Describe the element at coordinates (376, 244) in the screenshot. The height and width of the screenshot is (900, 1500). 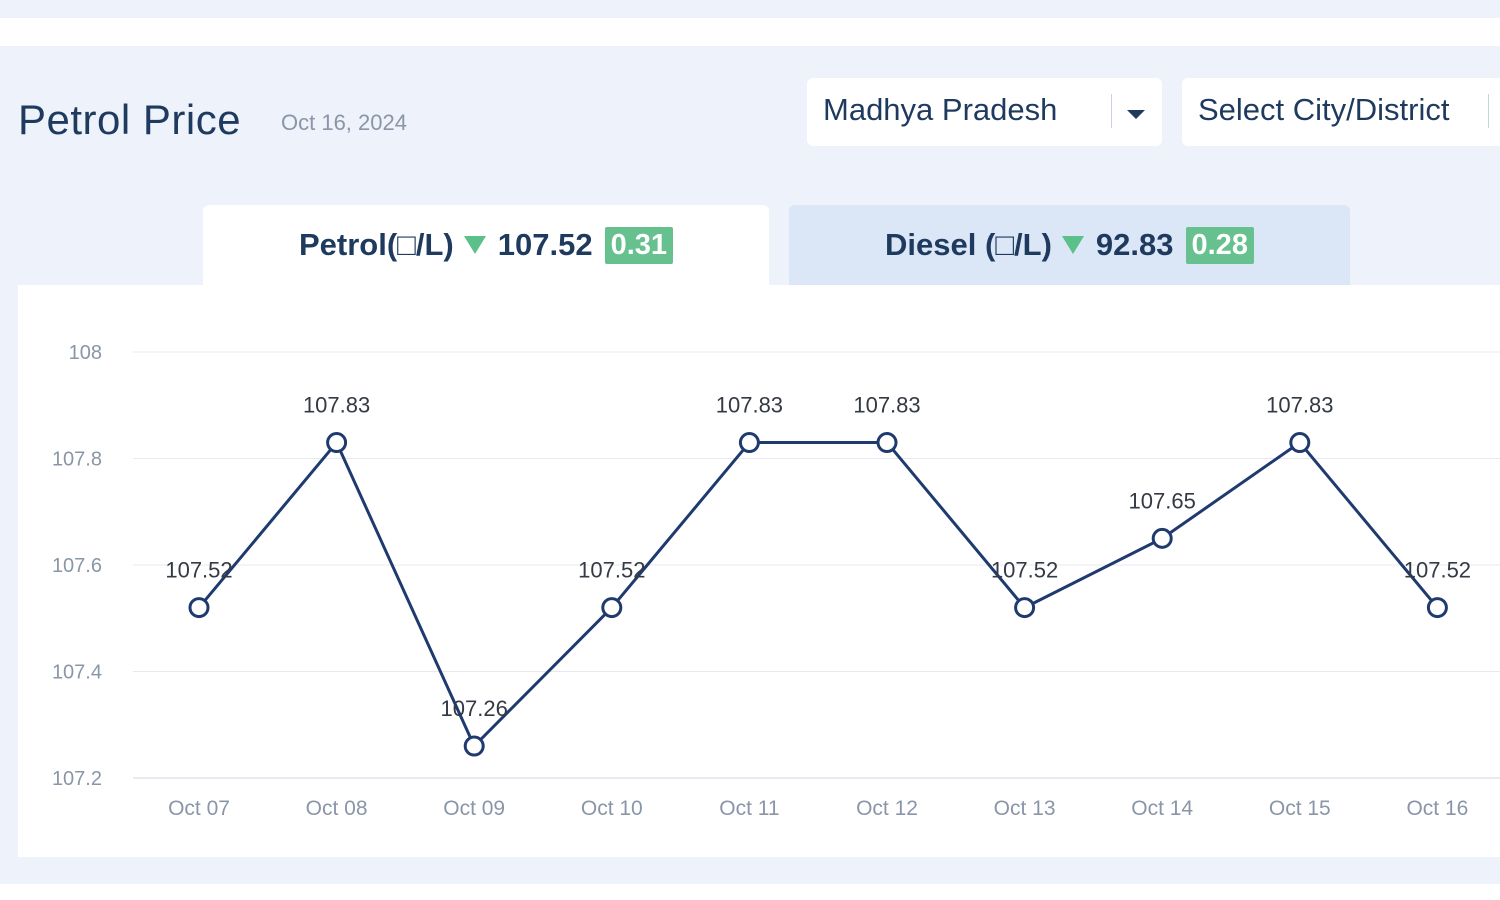
I see `tab-petrol-label: Petrol(□/L)` at that location.